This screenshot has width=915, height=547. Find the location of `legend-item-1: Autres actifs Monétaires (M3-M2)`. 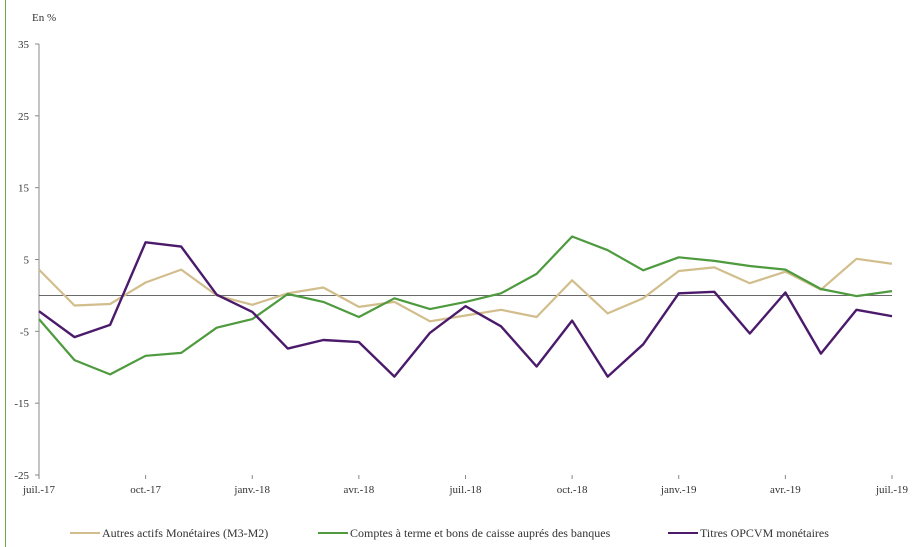

legend-item-1: Autres actifs Monétaires (M3-M2) is located at coordinates (169, 533).